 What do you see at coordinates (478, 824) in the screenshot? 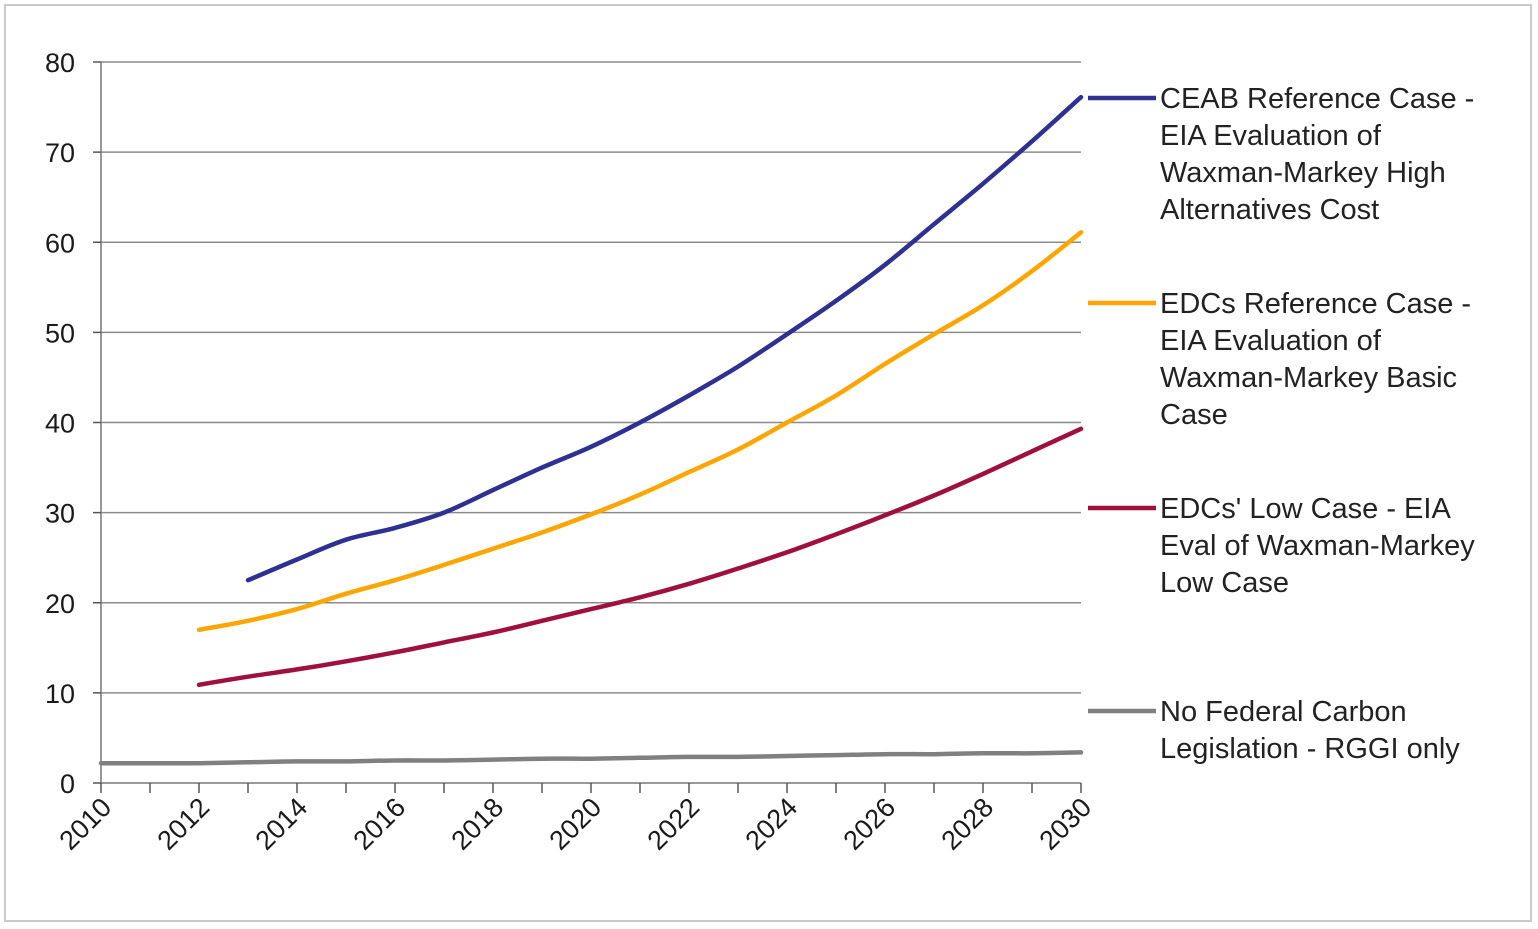
I see `x-tick-label: 2018` at bounding box center [478, 824].